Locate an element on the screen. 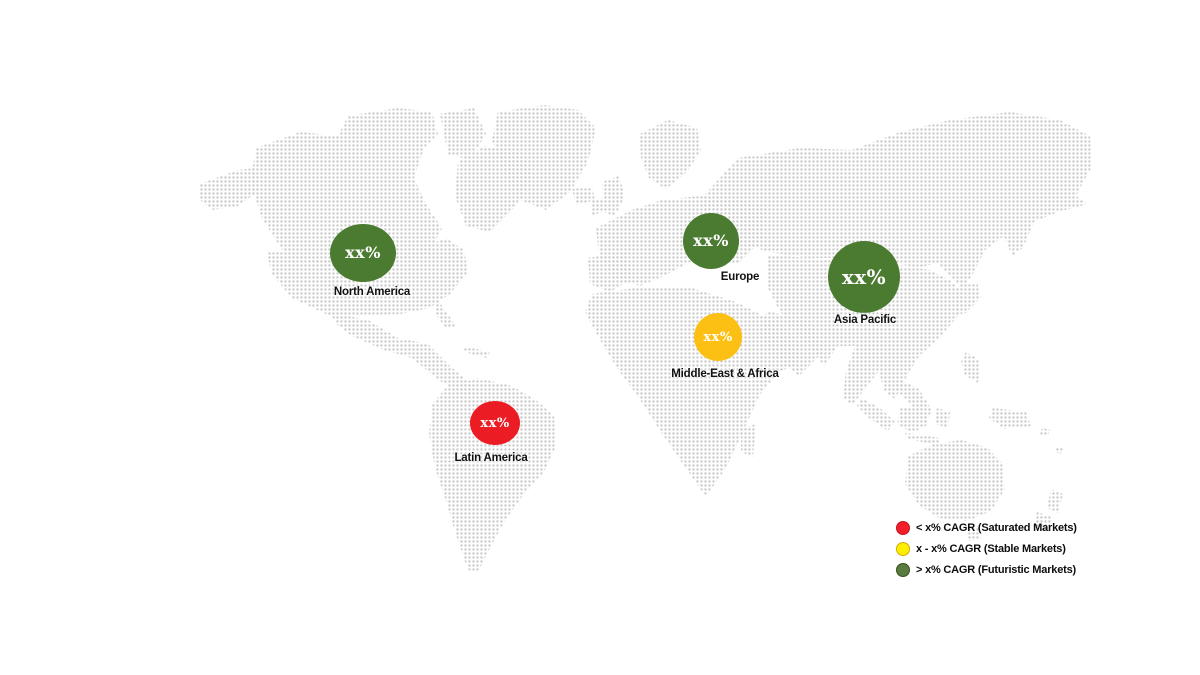  continent-alaska is located at coordinates (230, 189).